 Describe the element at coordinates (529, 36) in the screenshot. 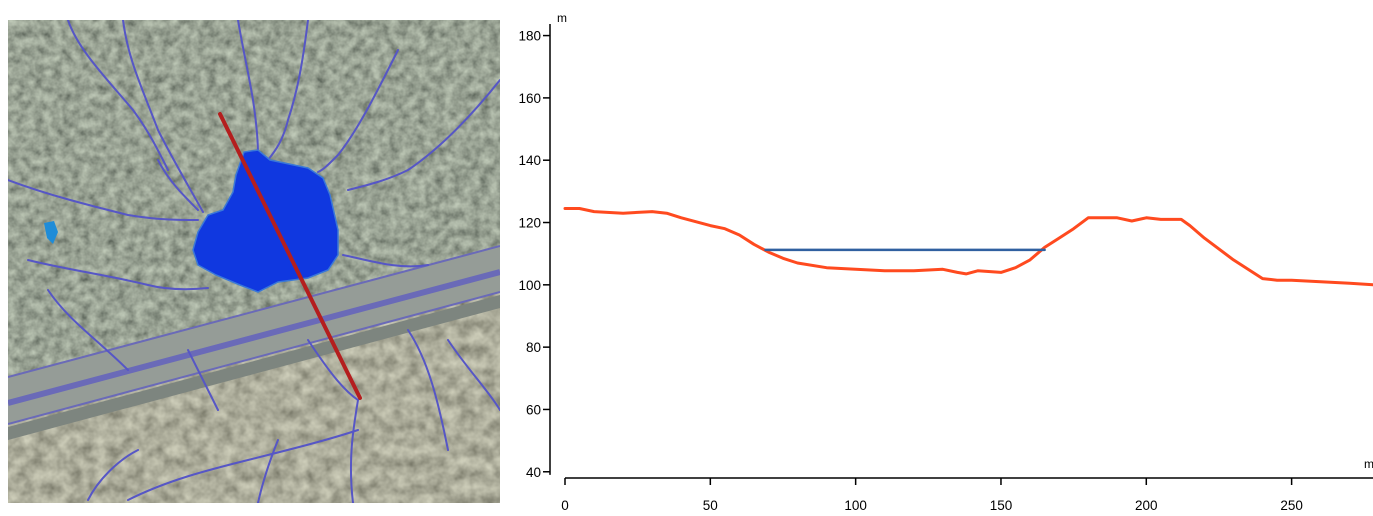

I see `y-tick-label: 180` at that location.